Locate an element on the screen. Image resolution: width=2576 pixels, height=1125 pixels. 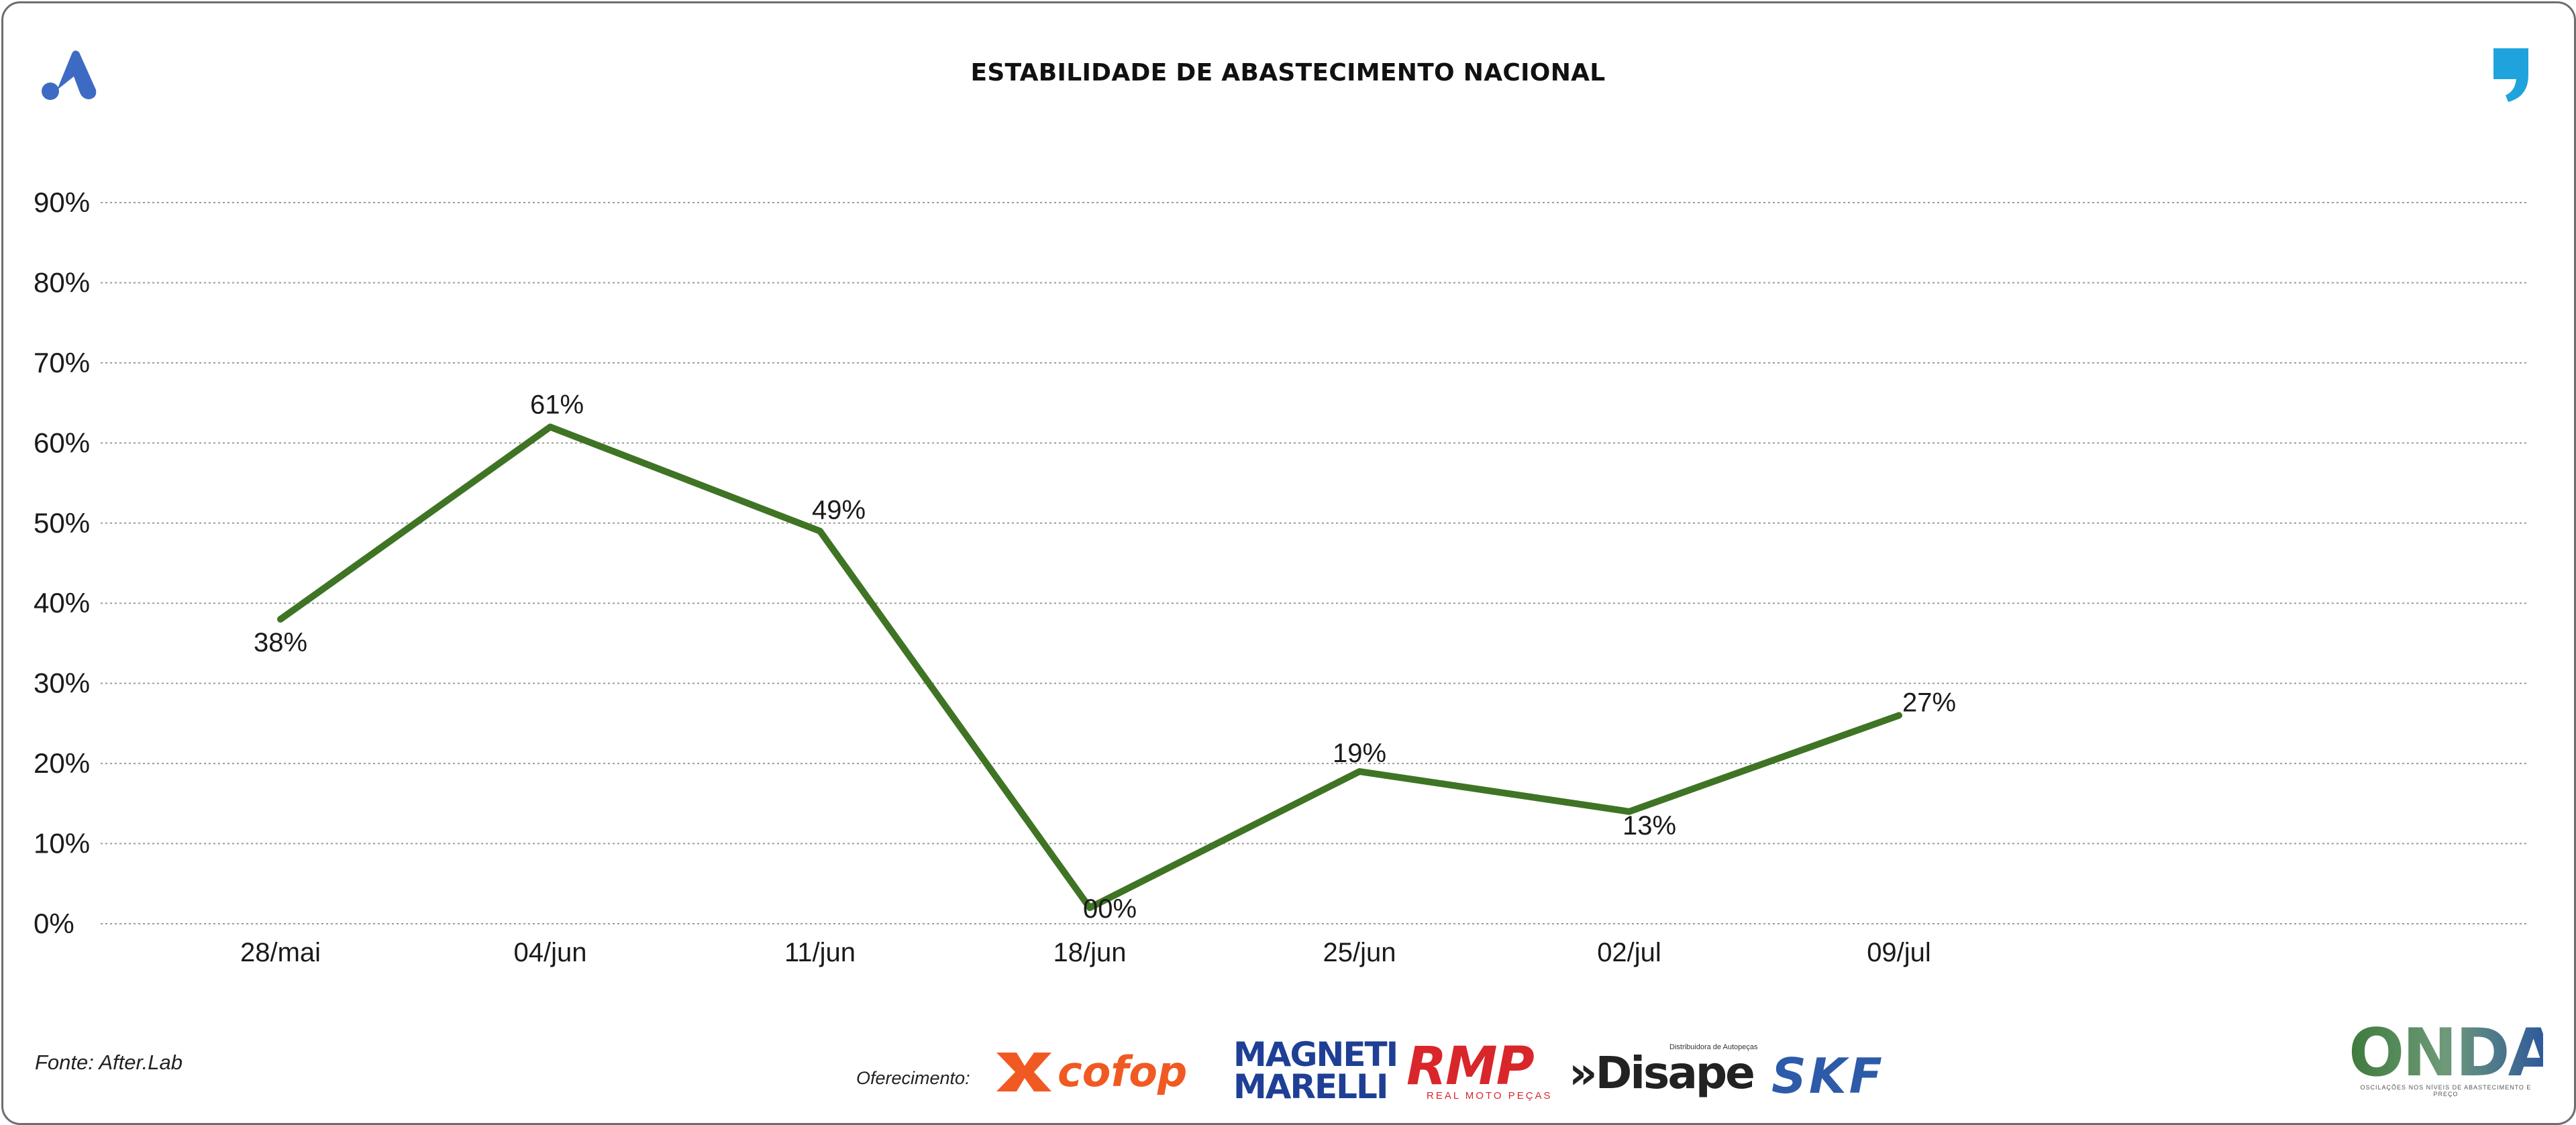
x-tick-label: 02/jul is located at coordinates (1629, 952).